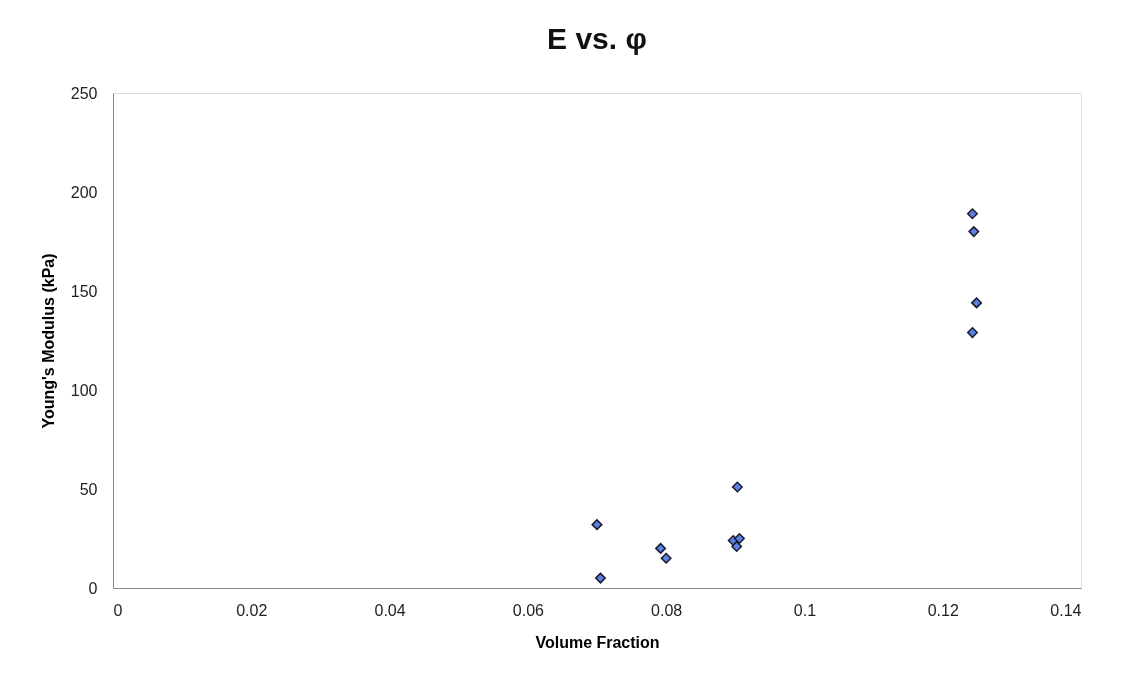 The width and height of the screenshot is (1126, 675). Describe the element at coordinates (48, 341) in the screenshot. I see `y-axis-title: Young's Modulus (kPa)` at that location.